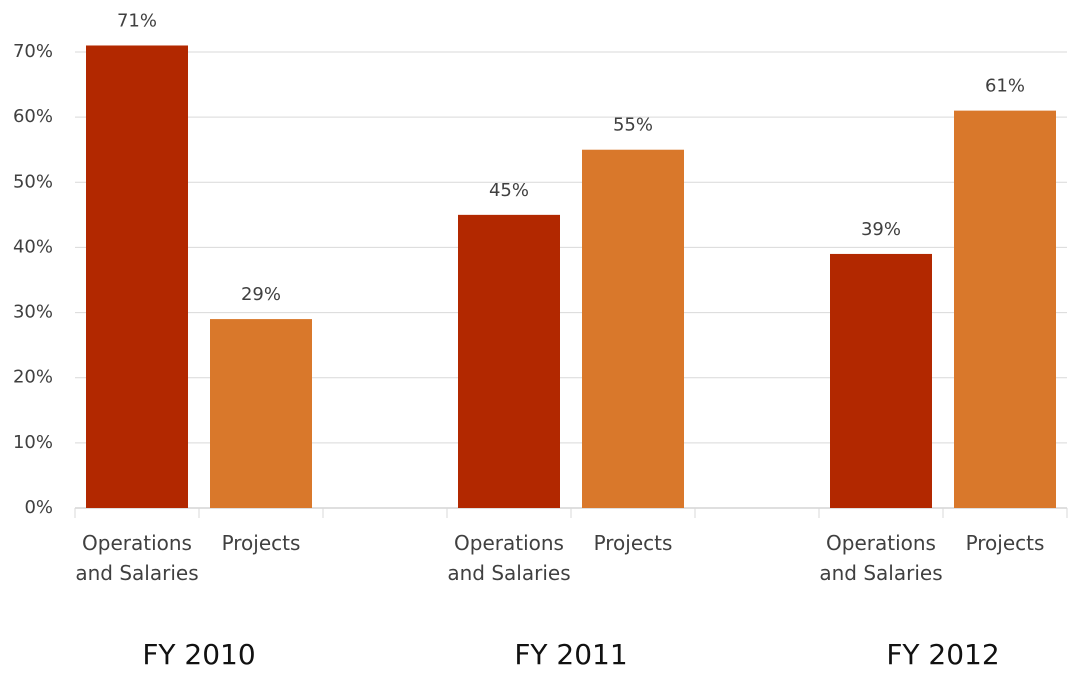 The width and height of the screenshot is (1069, 673). Describe the element at coordinates (1005, 86) in the screenshot. I see `data-label: 61%` at that location.